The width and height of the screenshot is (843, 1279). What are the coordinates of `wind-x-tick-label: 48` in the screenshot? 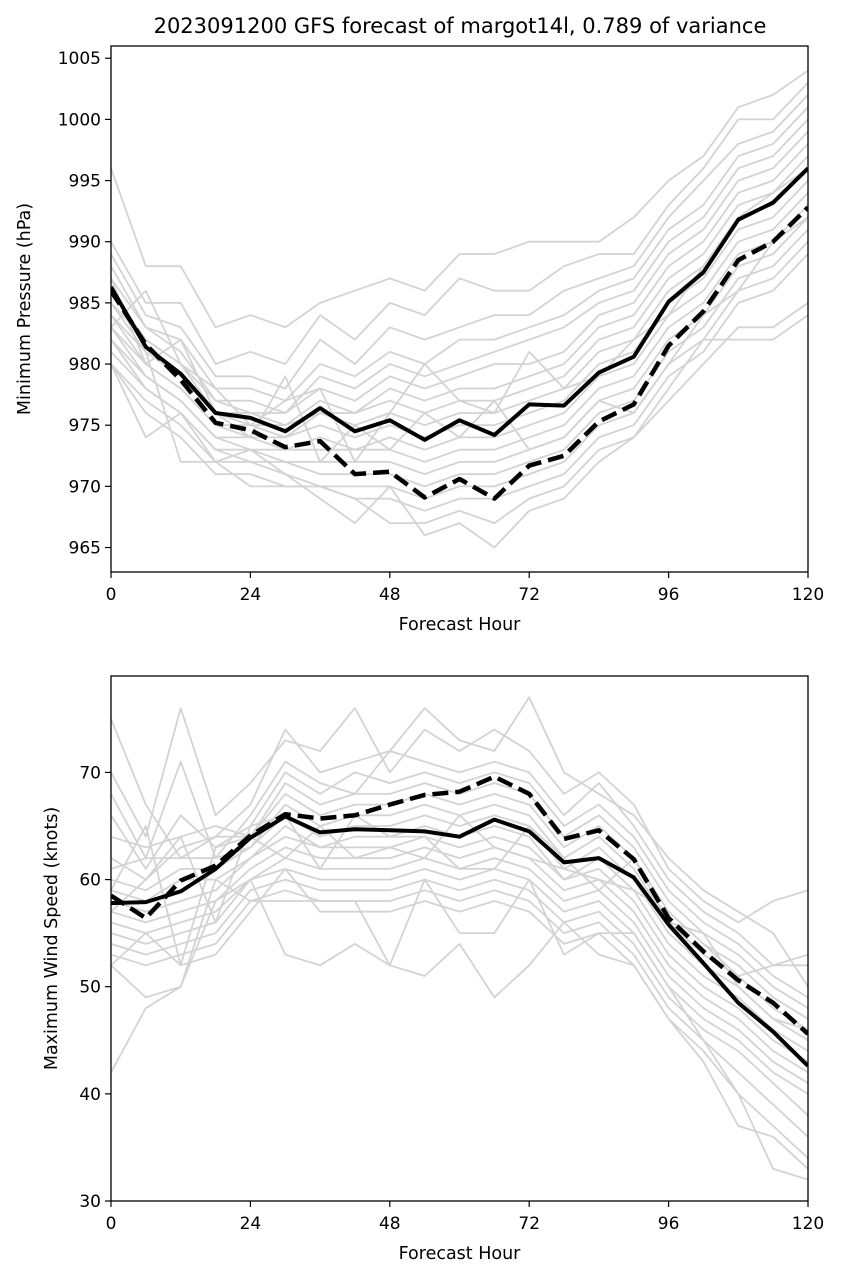 It's located at (390, 1224).